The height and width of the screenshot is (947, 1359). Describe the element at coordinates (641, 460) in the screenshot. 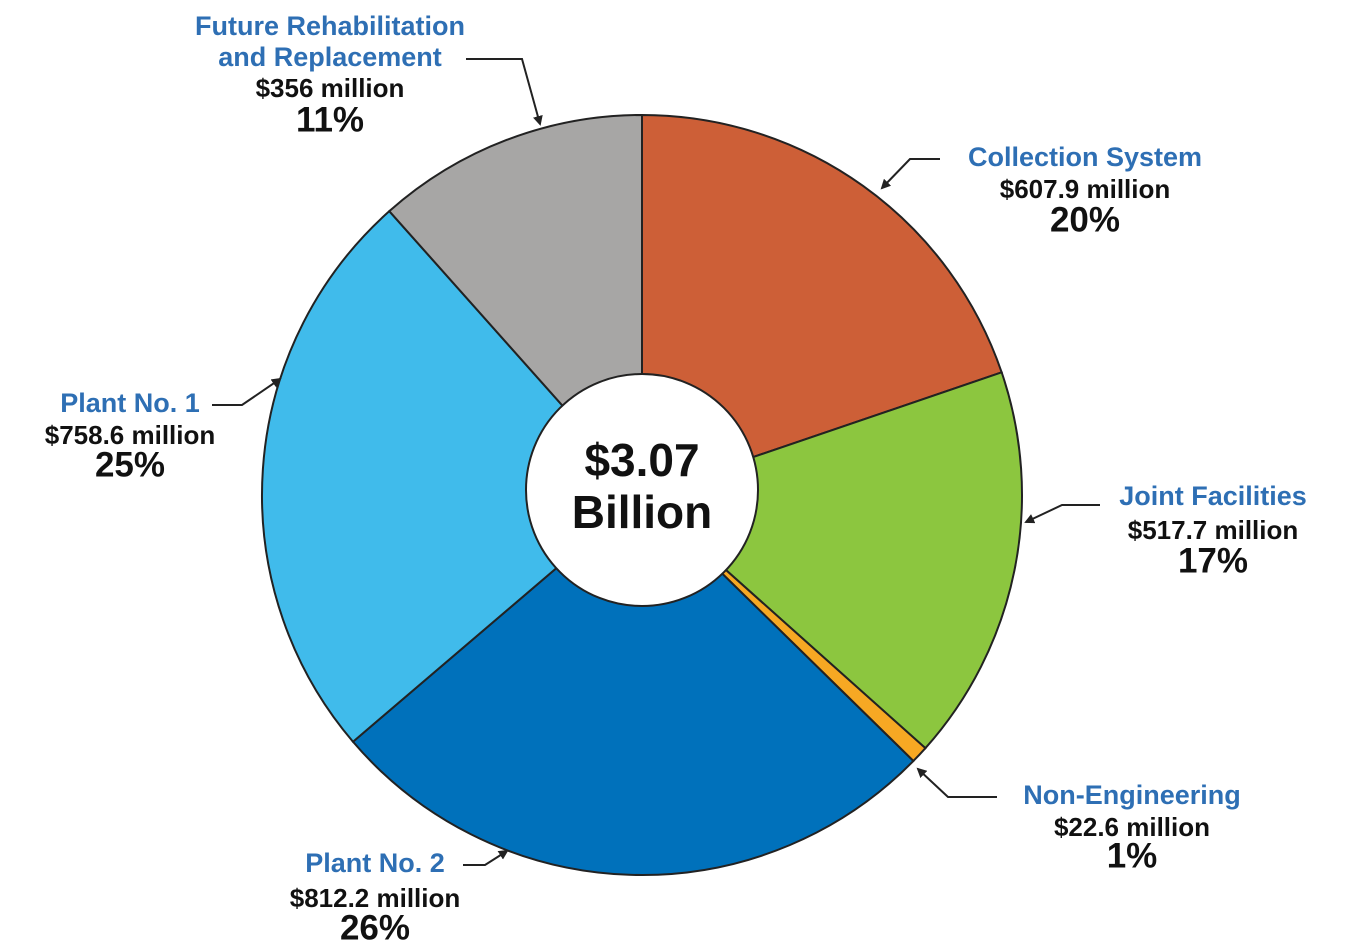

I see `center-label: $3.07` at that location.